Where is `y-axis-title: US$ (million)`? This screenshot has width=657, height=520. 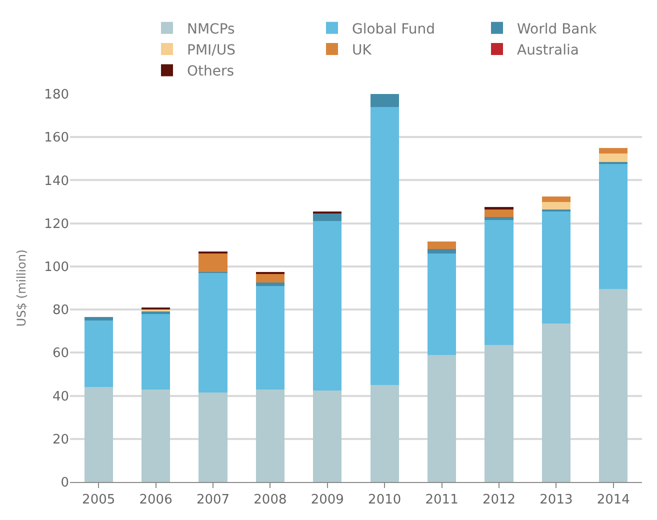
y-axis-title: US$ (million) is located at coordinates (21, 288).